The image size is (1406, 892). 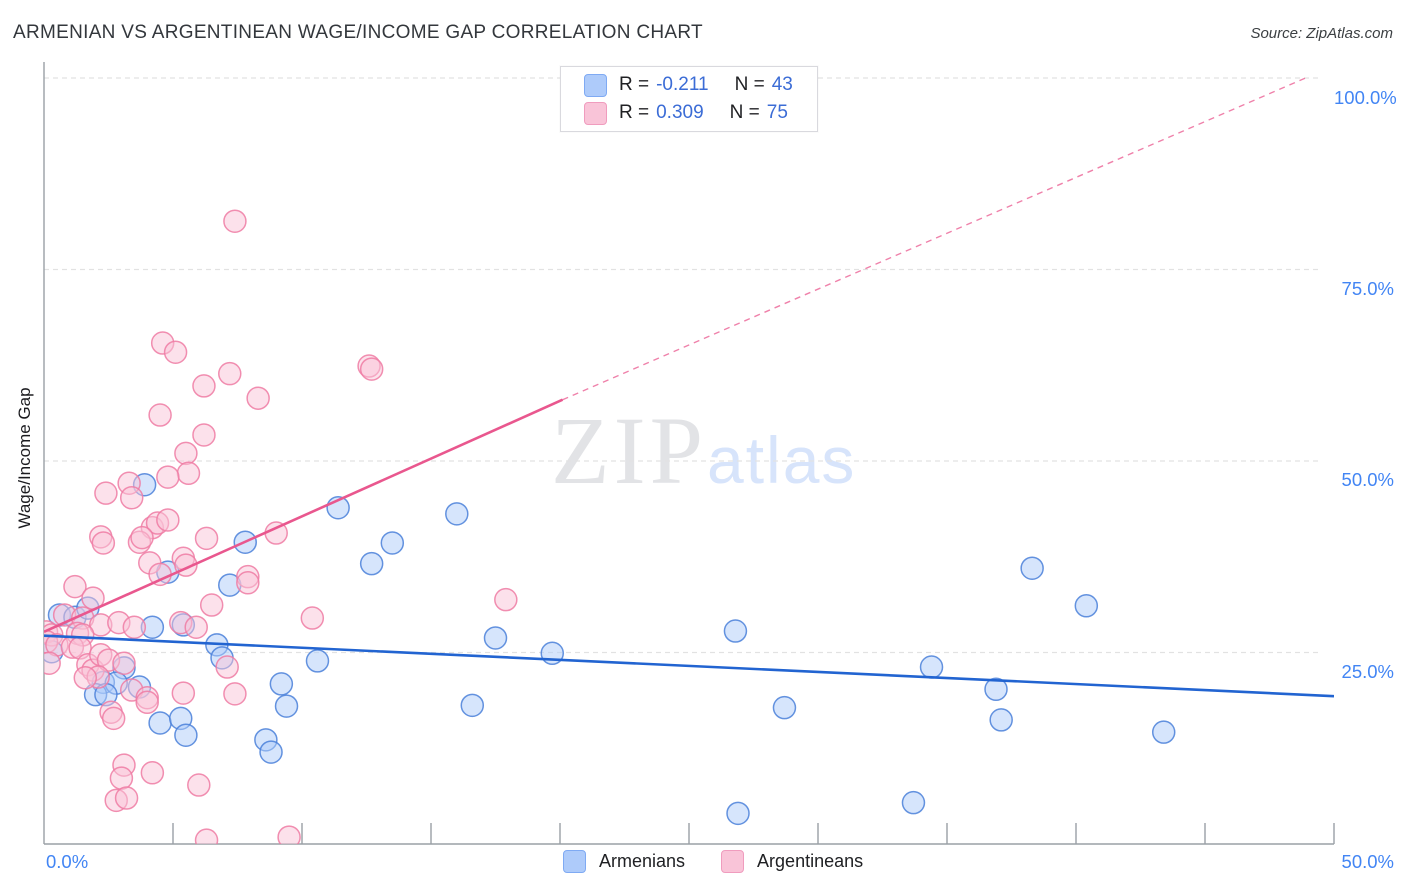 I want to click on y-tick-75: 75.0%, so click(x=1367, y=288).